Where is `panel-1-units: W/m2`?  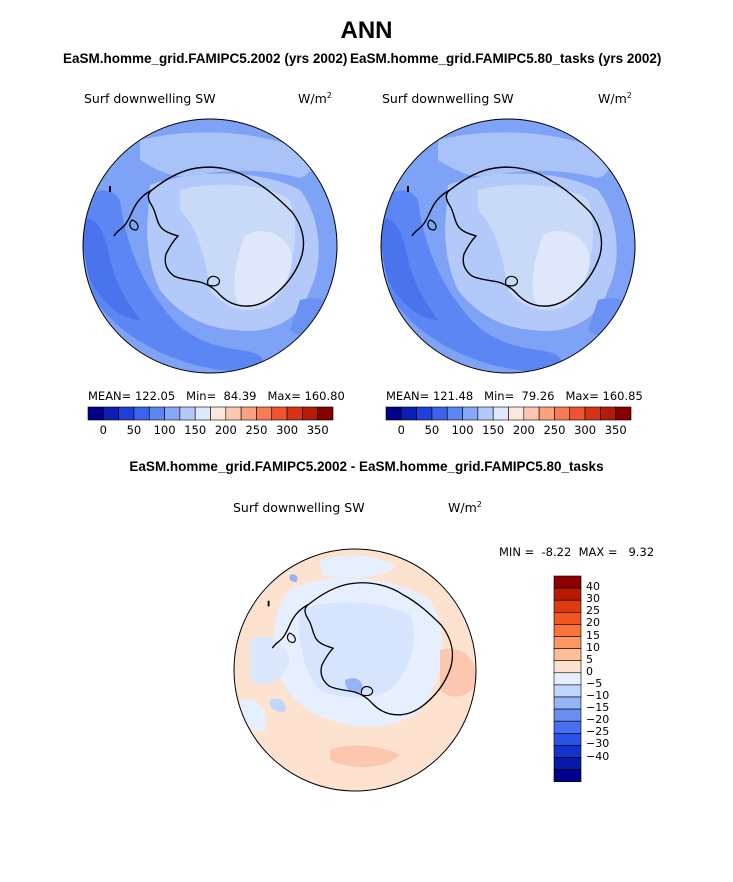 panel-1-units: W/m2 is located at coordinates (315, 98).